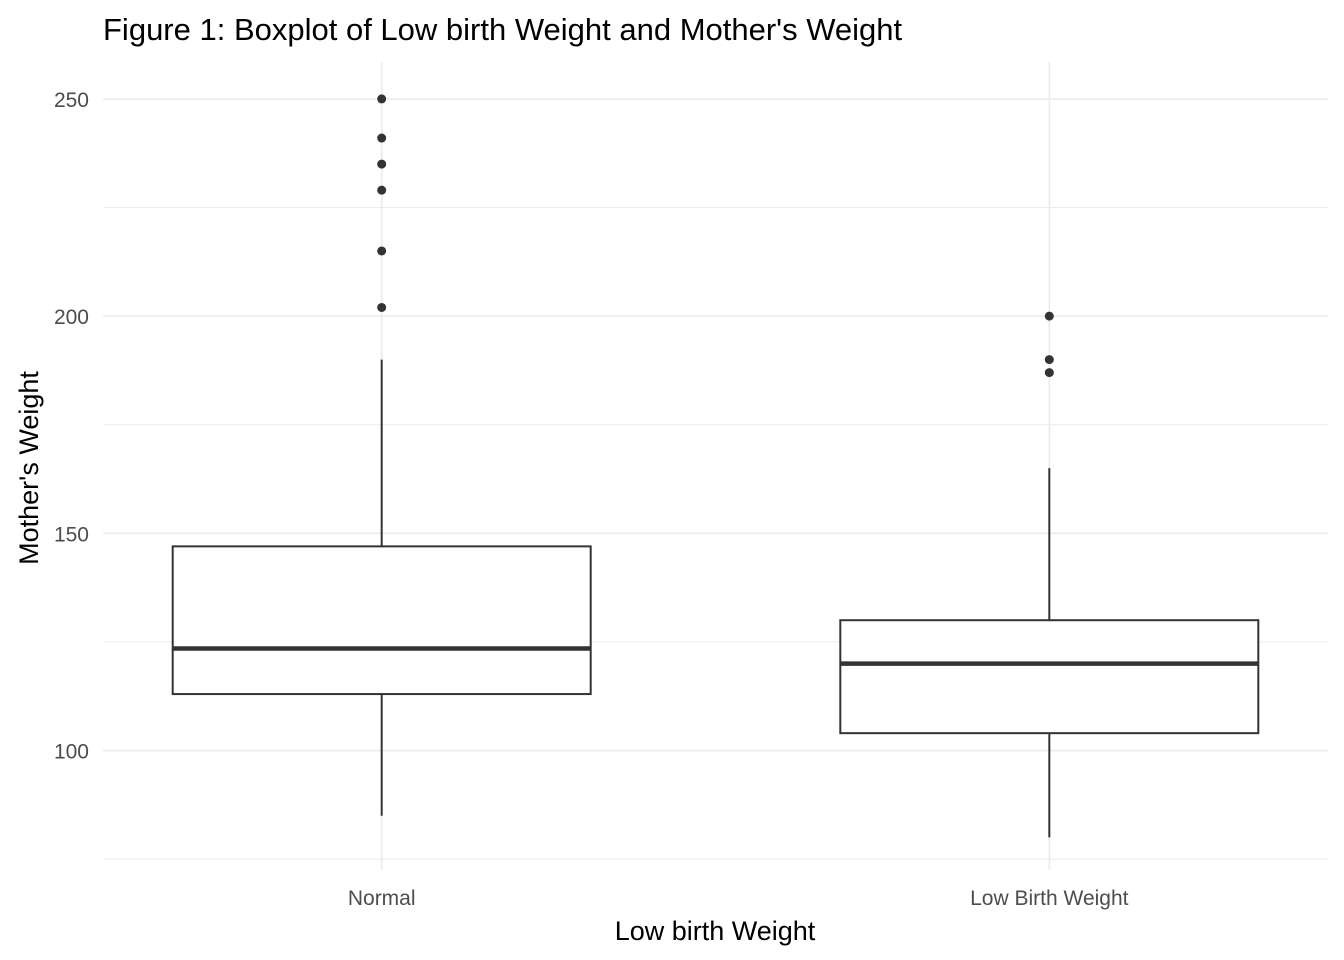  Describe the element at coordinates (71, 317) in the screenshot. I see `y-tick-label: 200` at that location.